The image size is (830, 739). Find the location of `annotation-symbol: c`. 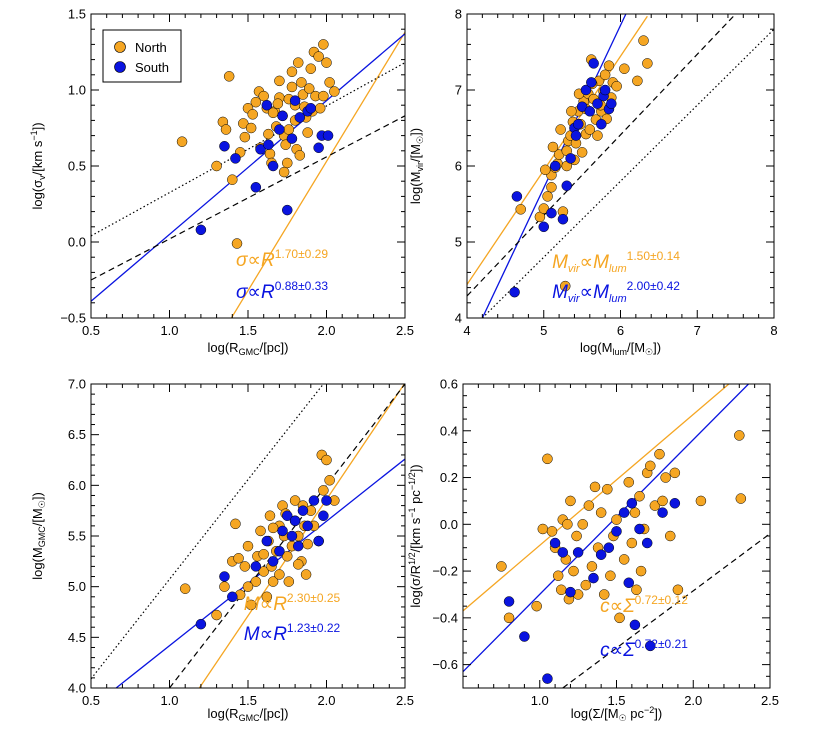

annotation-symbol: c is located at coordinates (605, 606).